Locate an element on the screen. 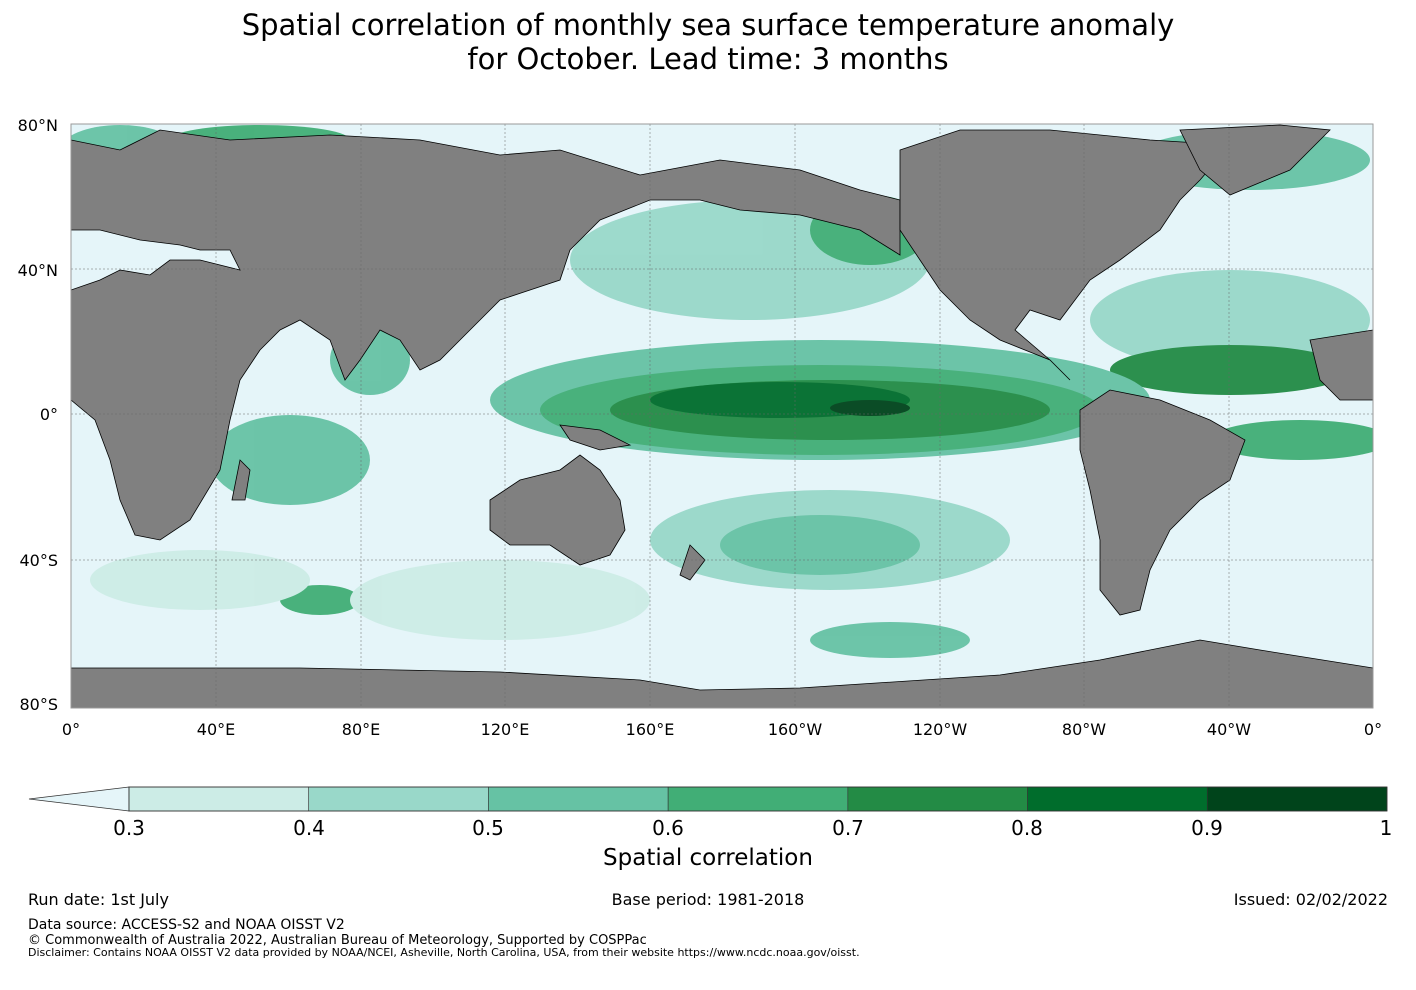 The image size is (1416, 990). colorbar-frame is located at coordinates (758, 799).